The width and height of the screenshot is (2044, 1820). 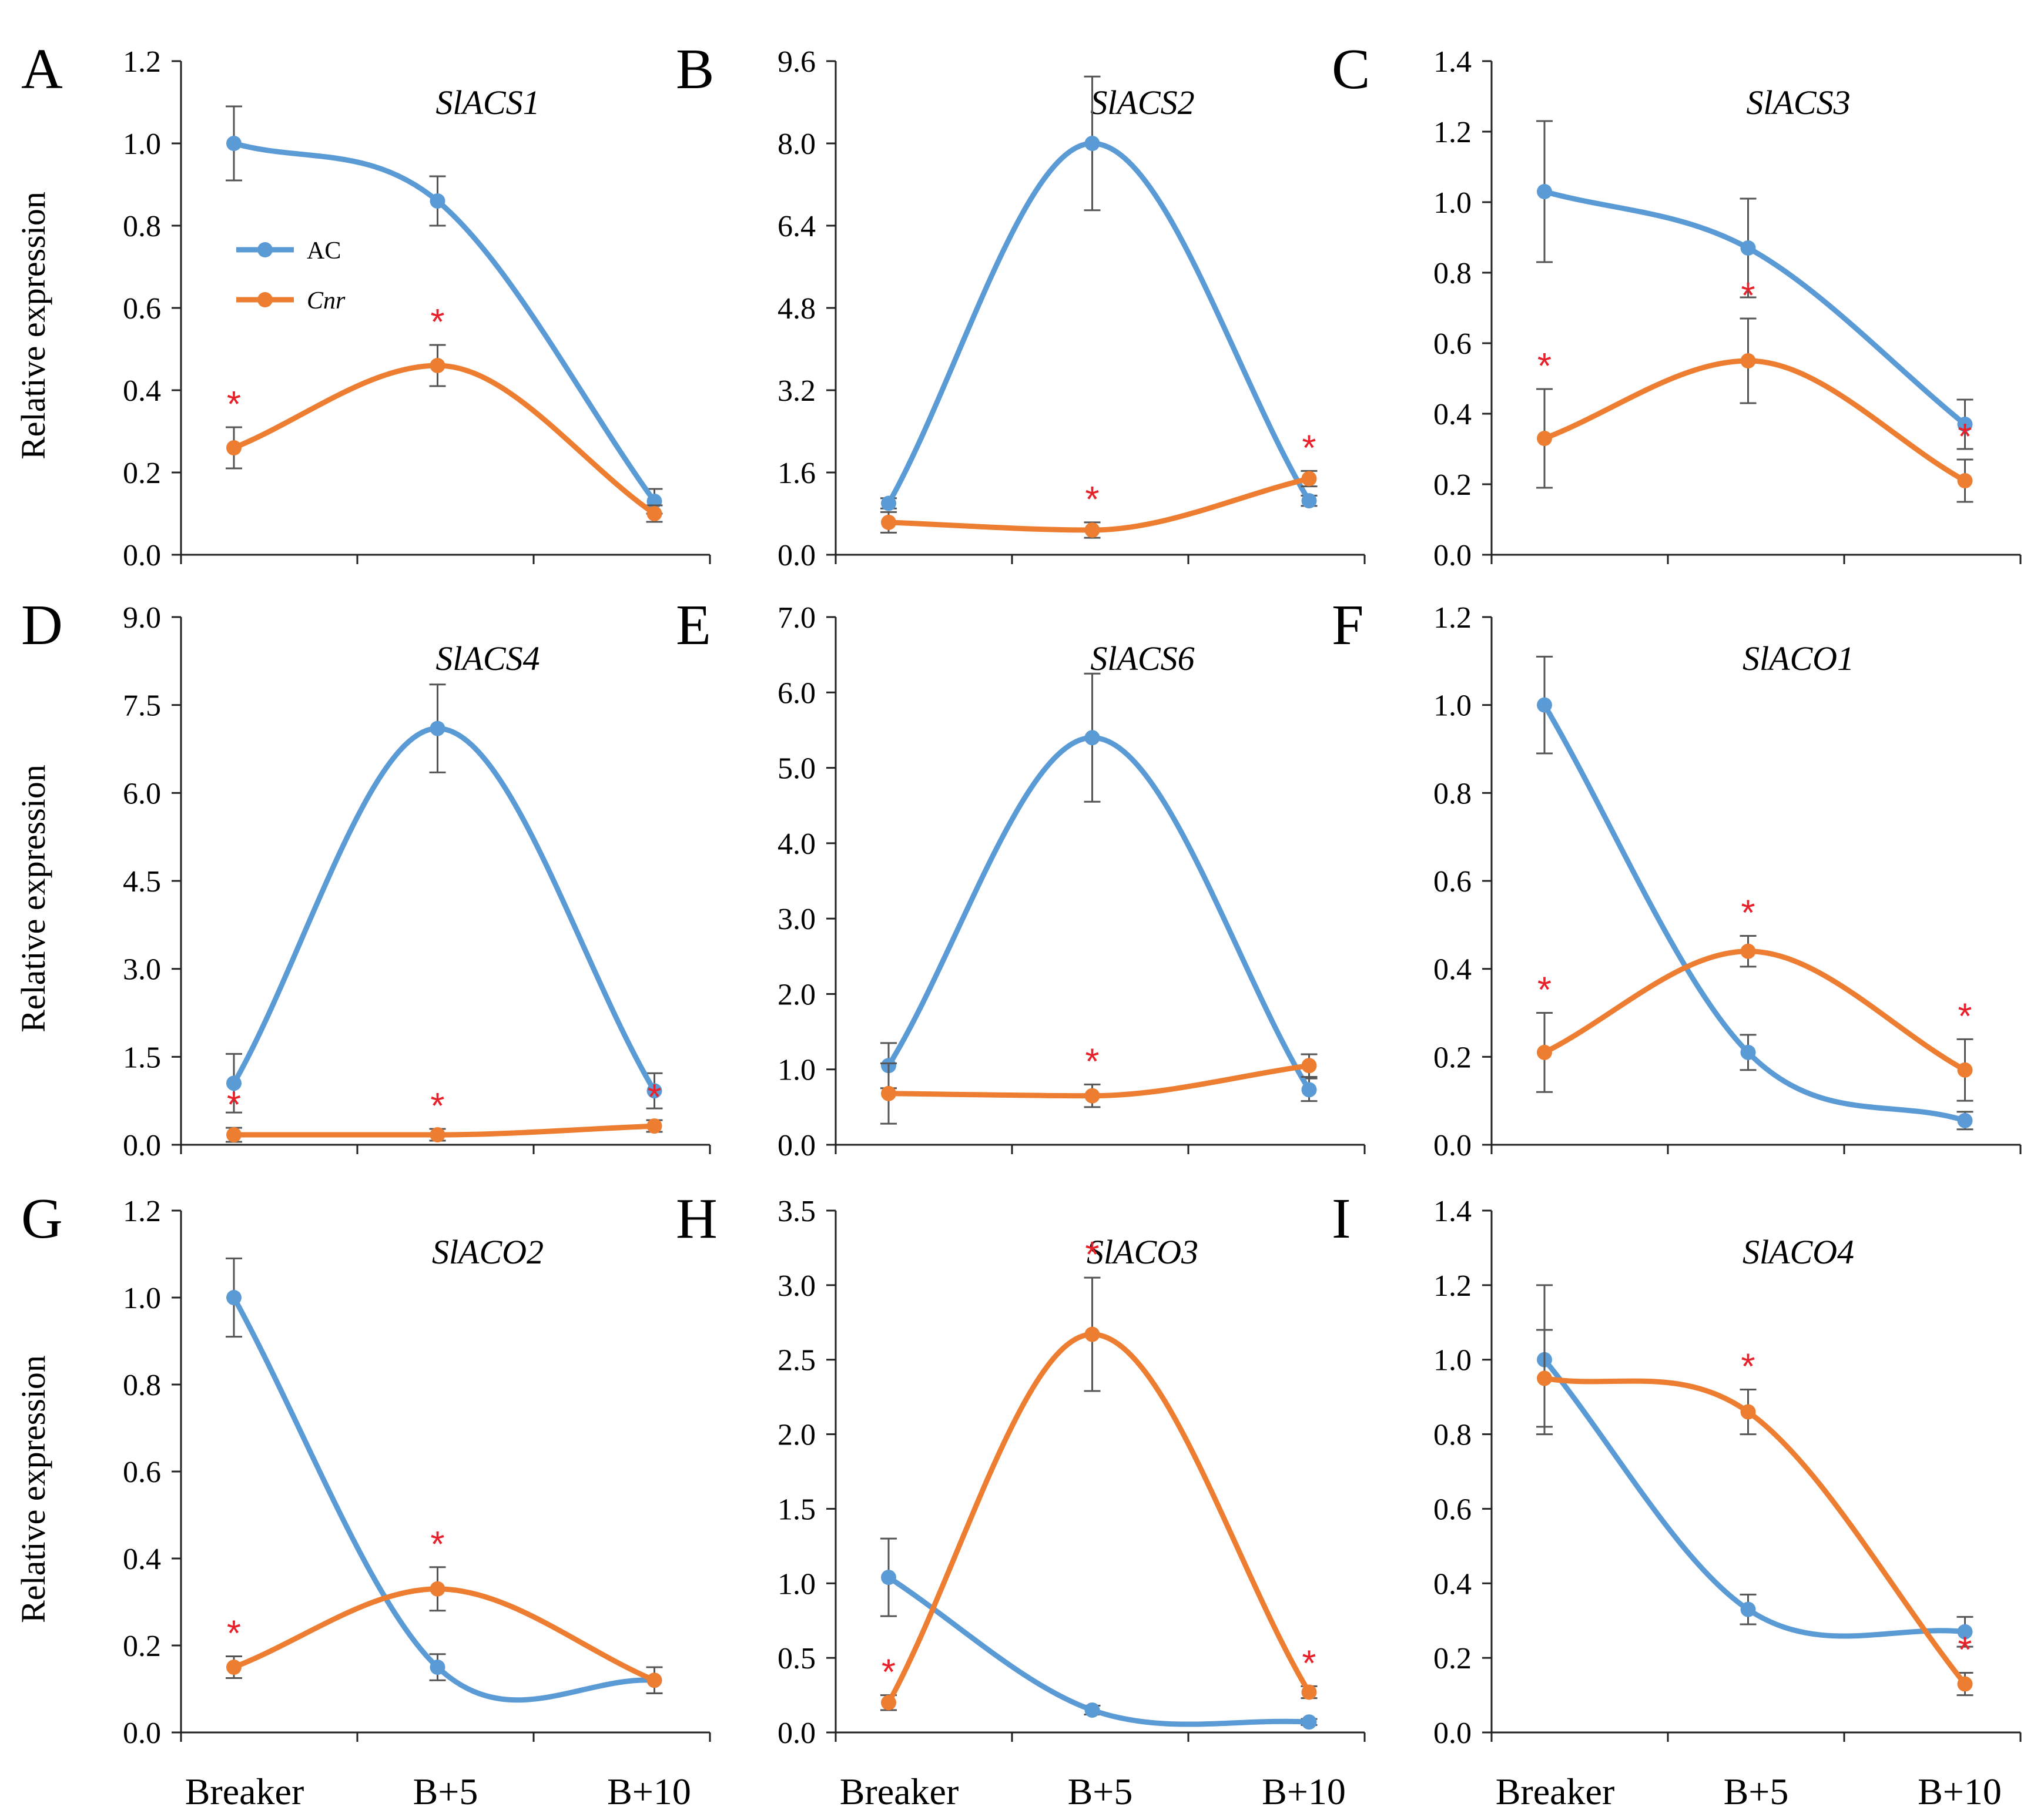 What do you see at coordinates (1452, 62) in the screenshot?
I see `y-tick-label-c: 1.4` at bounding box center [1452, 62].